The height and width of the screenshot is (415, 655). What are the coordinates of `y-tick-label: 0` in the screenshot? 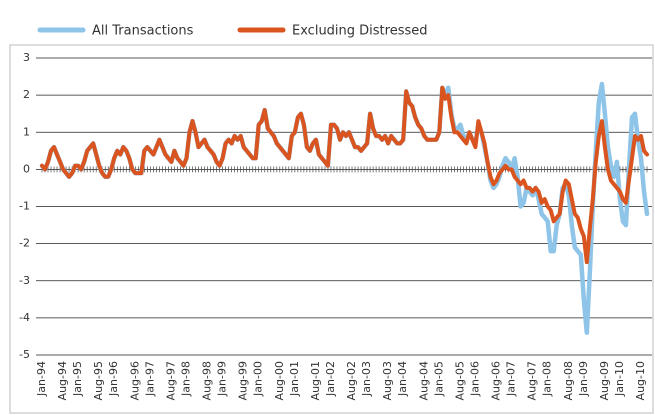 It's located at (26, 168).